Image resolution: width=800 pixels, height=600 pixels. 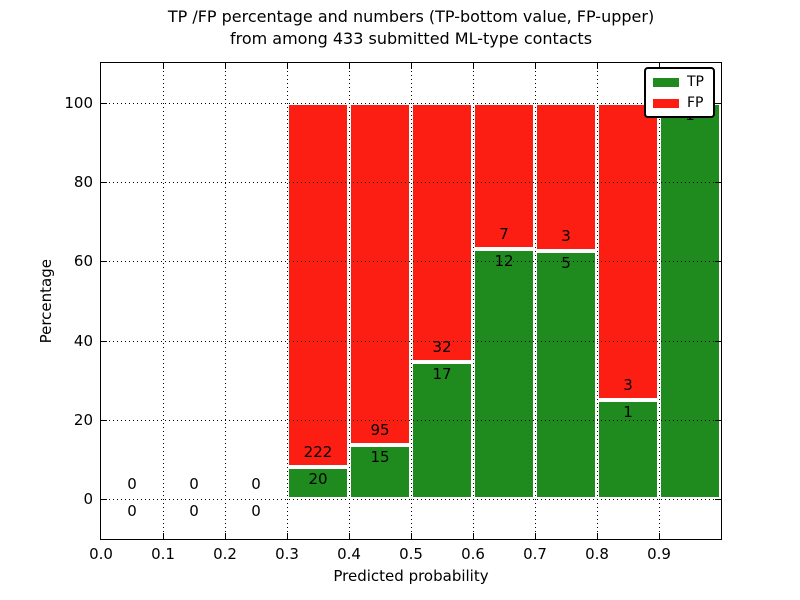 What do you see at coordinates (46, 301) in the screenshot?
I see `y-axis-label: Percentage` at bounding box center [46, 301].